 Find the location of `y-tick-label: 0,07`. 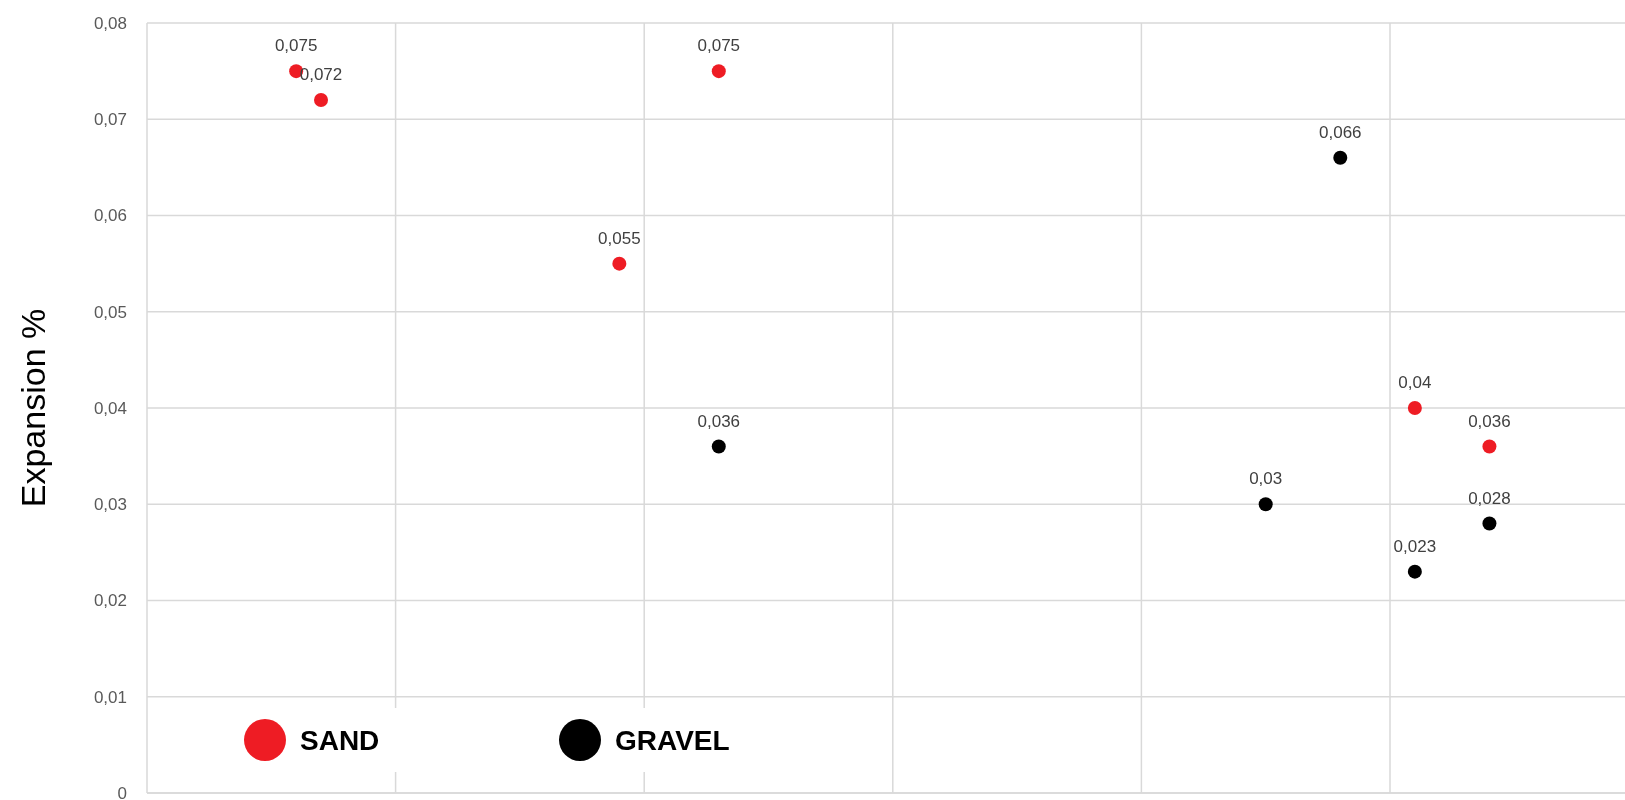

y-tick-label: 0,07 is located at coordinates (110, 120).